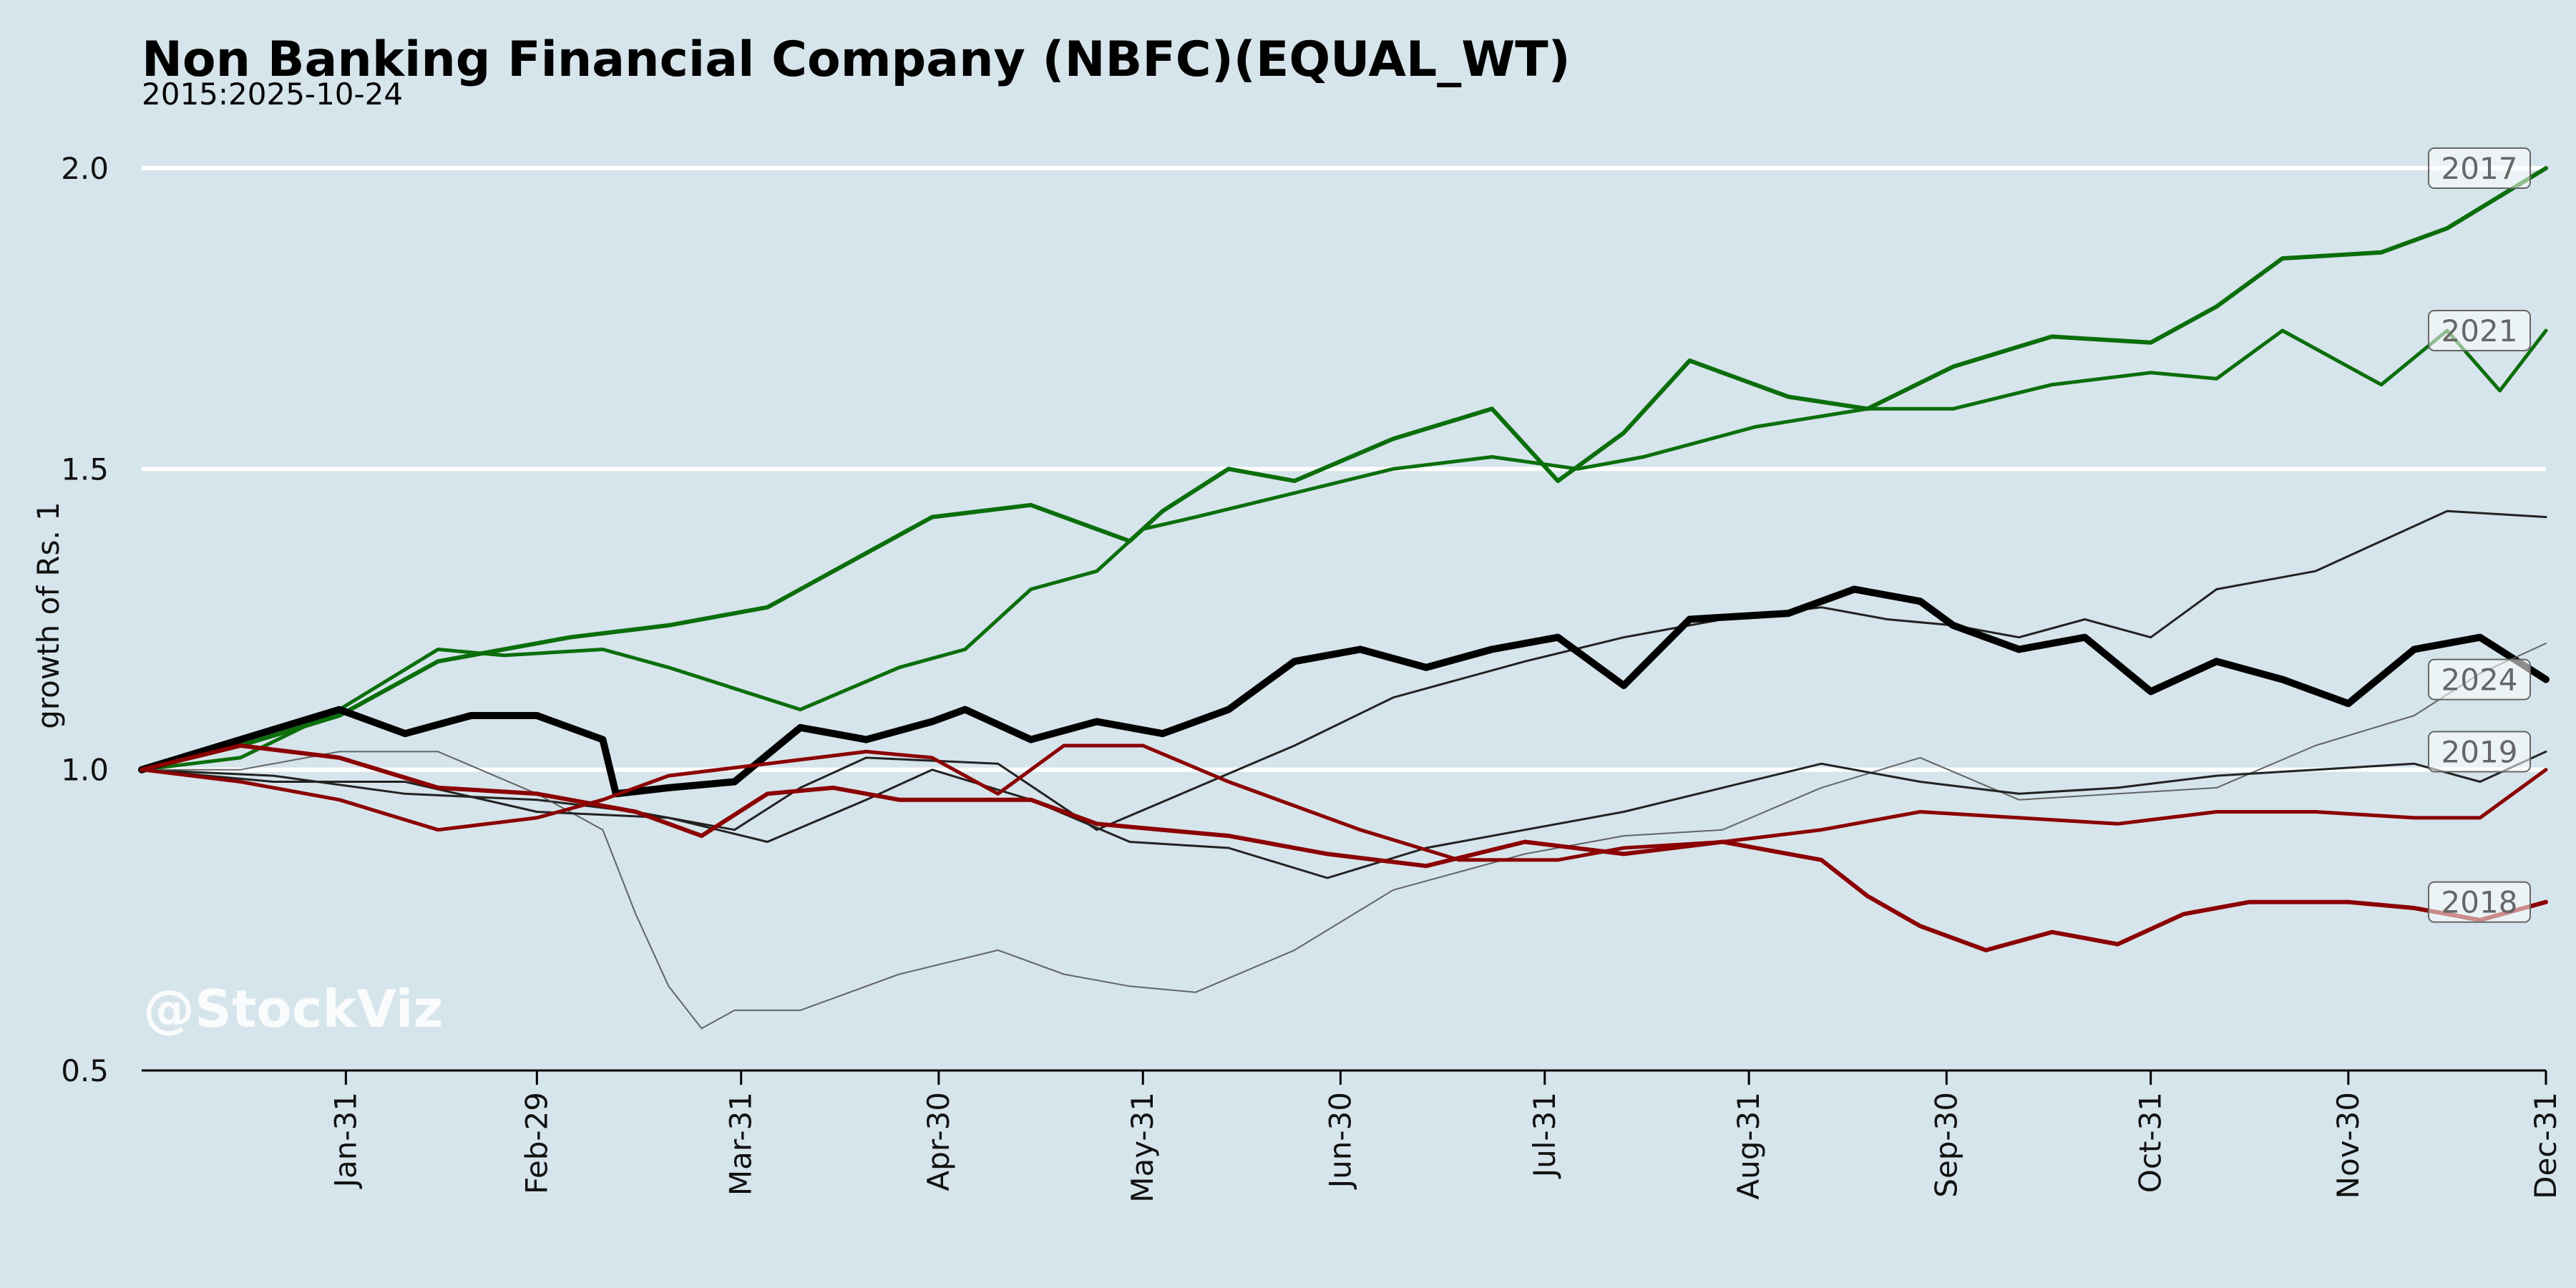 This screenshot has height=1288, width=2576. I want to click on svg-text: 2018, so click(2479, 902).